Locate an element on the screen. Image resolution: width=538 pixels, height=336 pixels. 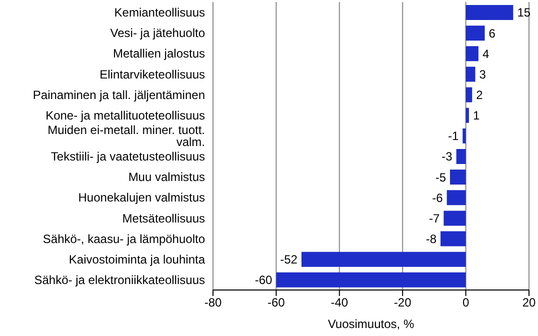
data-label: -5 is located at coordinates (440, 177).